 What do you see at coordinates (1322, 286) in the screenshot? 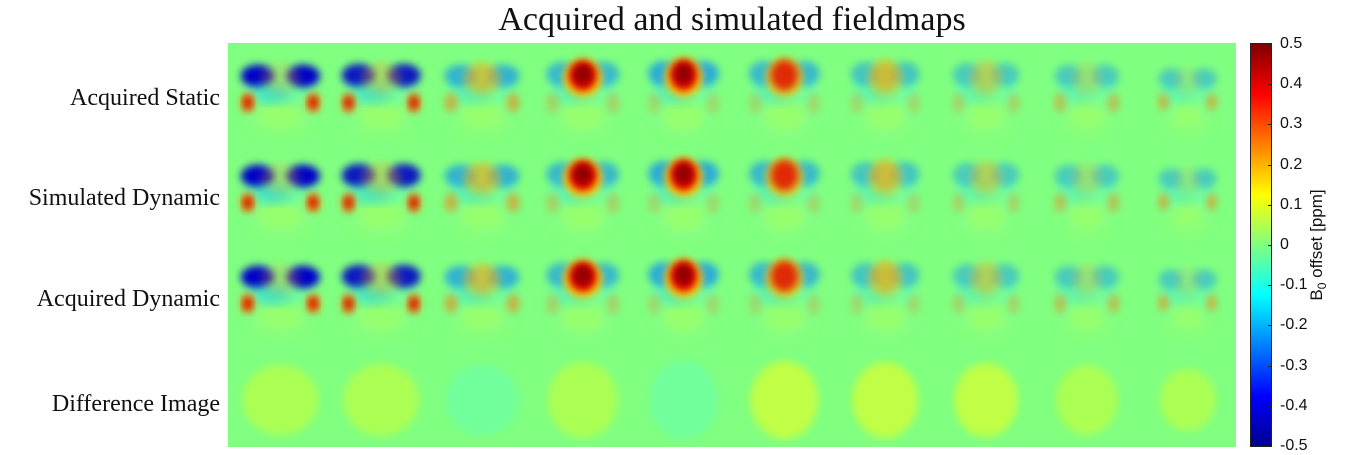
I see `colorbar-label-sub: 0` at bounding box center [1322, 286].